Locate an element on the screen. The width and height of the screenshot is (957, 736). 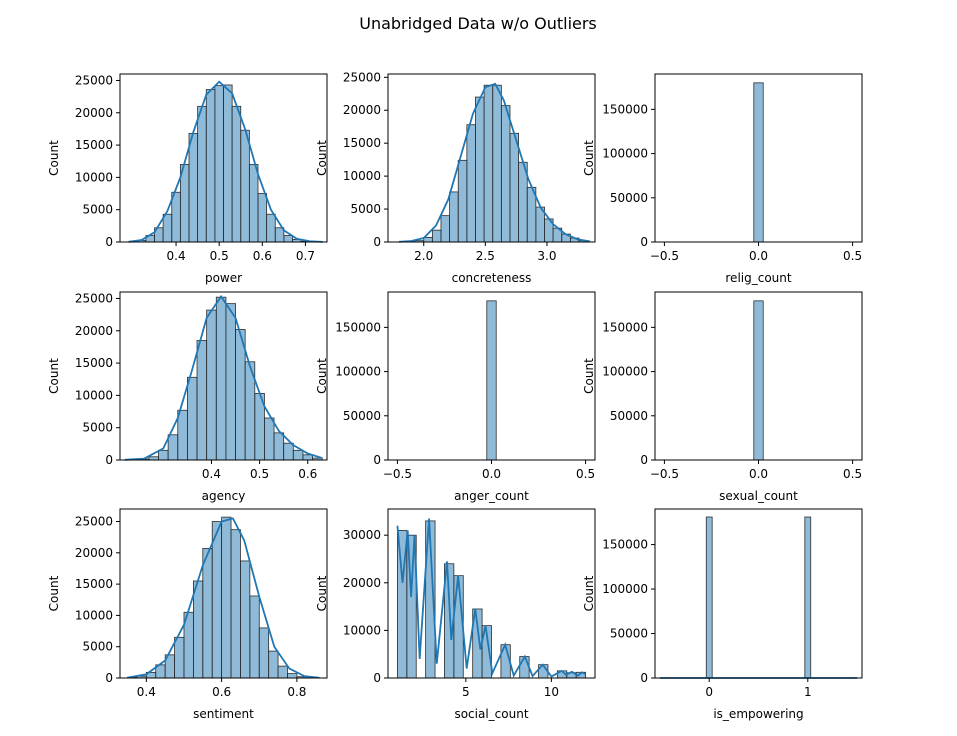
figure-title: Unabridged Data w/o Outliers is located at coordinates (478, 23).